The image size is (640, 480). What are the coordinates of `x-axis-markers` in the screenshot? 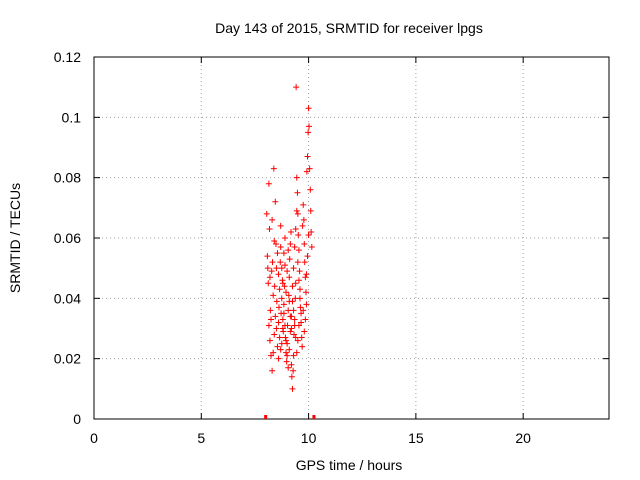 It's located at (290, 417).